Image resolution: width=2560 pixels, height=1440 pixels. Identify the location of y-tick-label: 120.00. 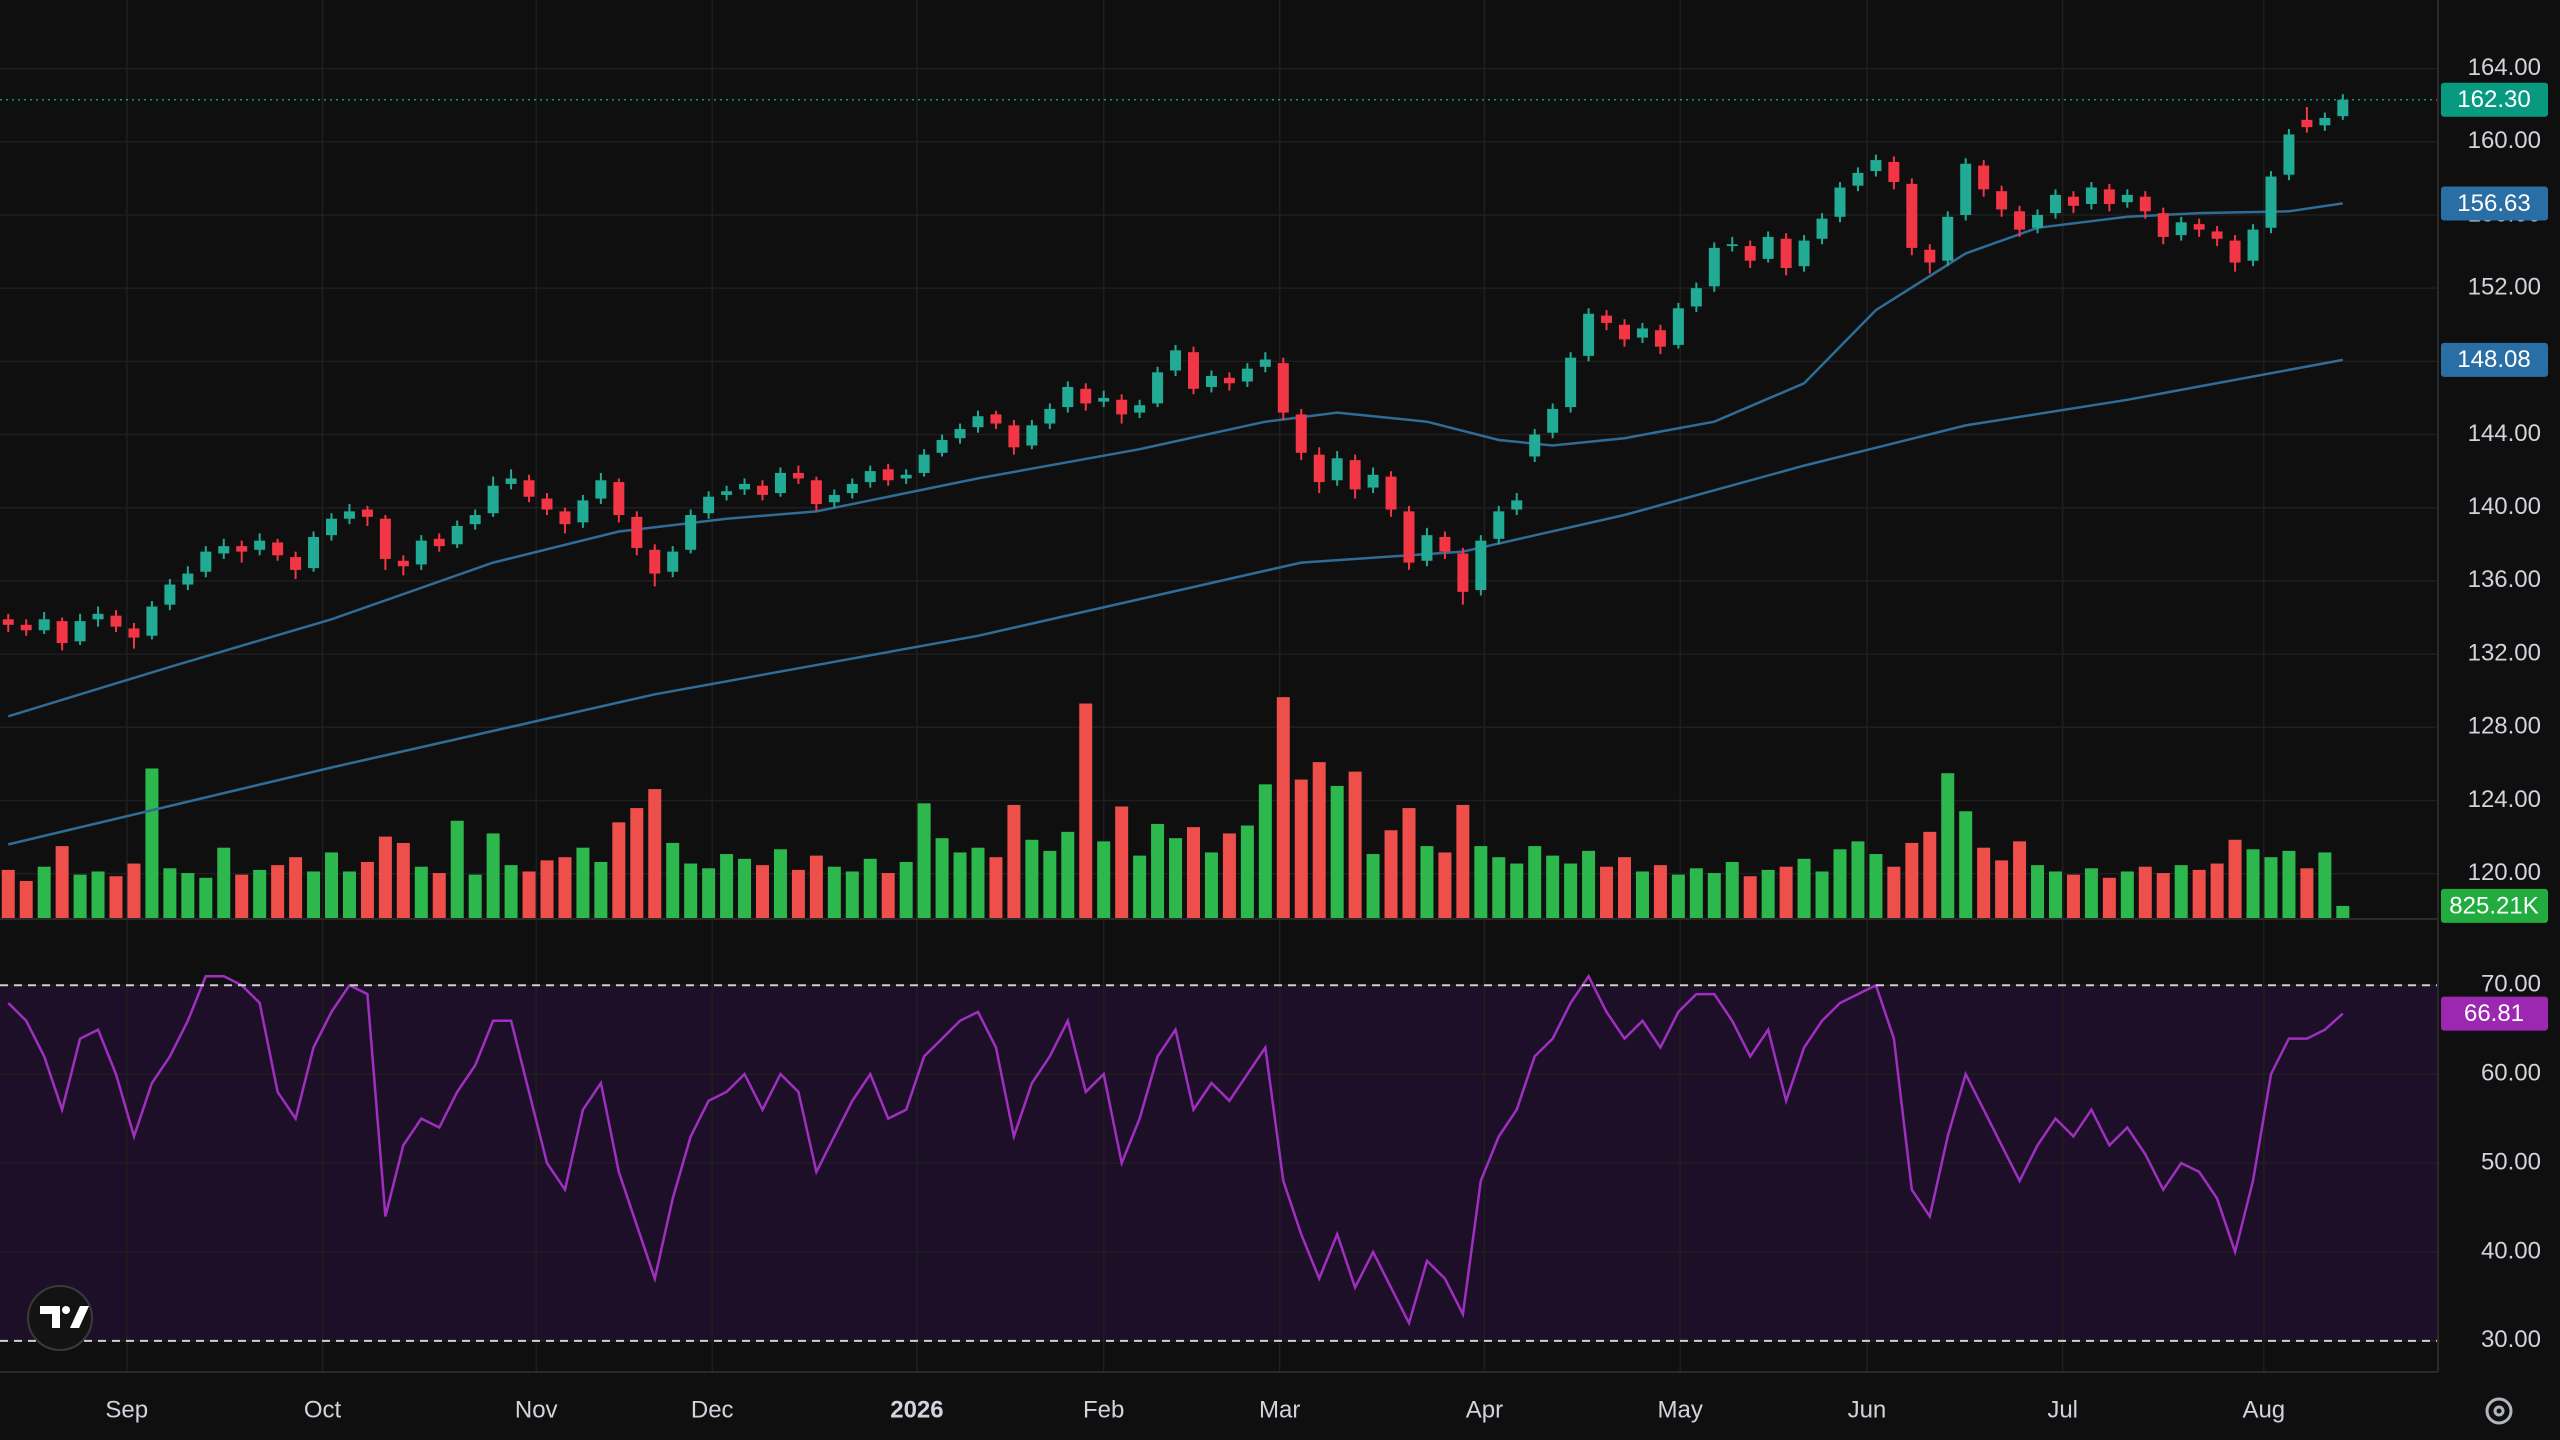
(2504, 872).